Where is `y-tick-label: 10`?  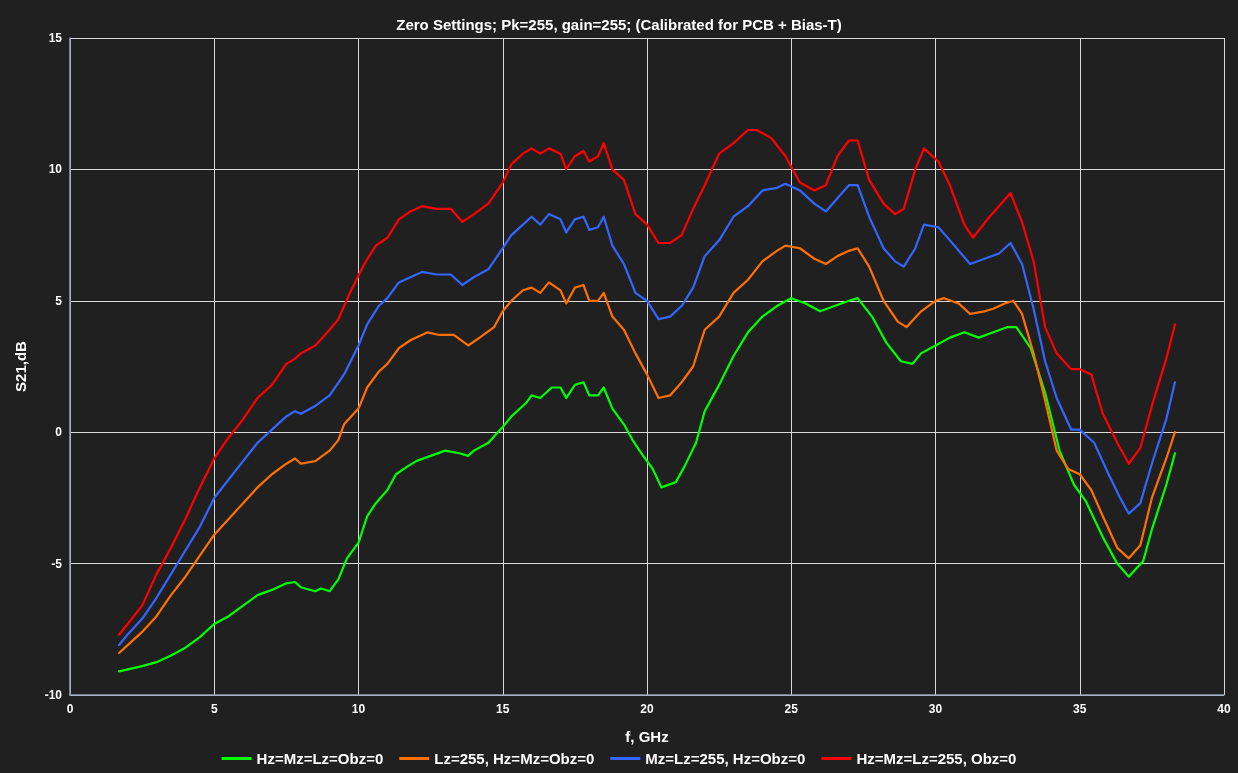 y-tick-label: 10 is located at coordinates (55, 169).